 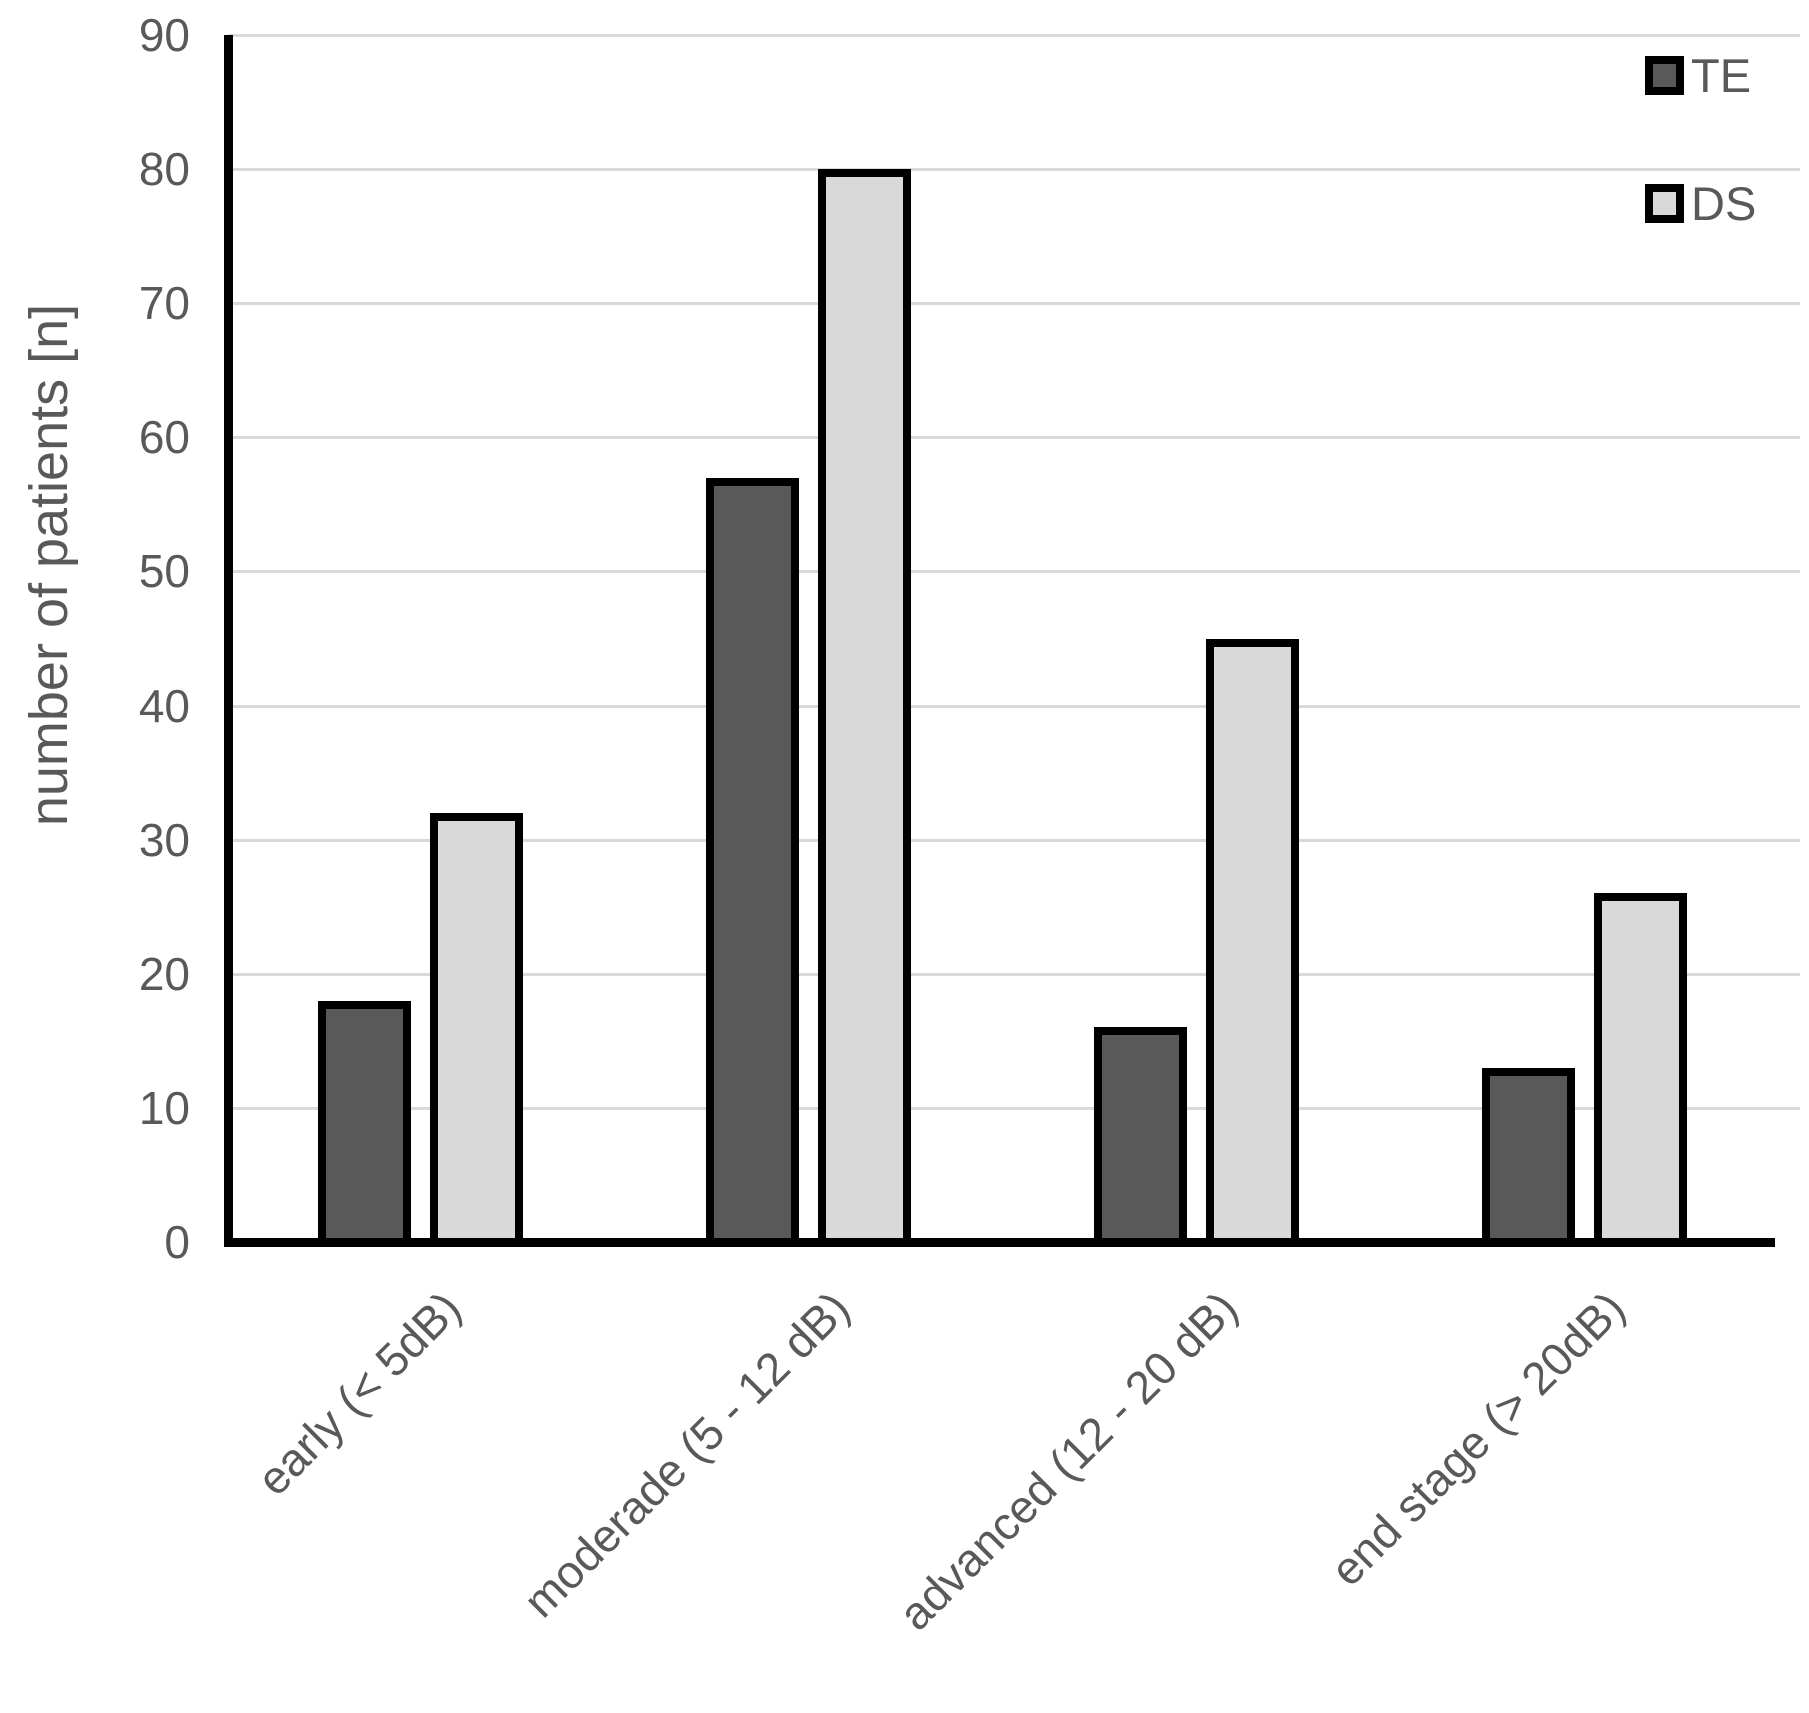 I want to click on ds-series-swatch-icon, so click(x=1664, y=203).